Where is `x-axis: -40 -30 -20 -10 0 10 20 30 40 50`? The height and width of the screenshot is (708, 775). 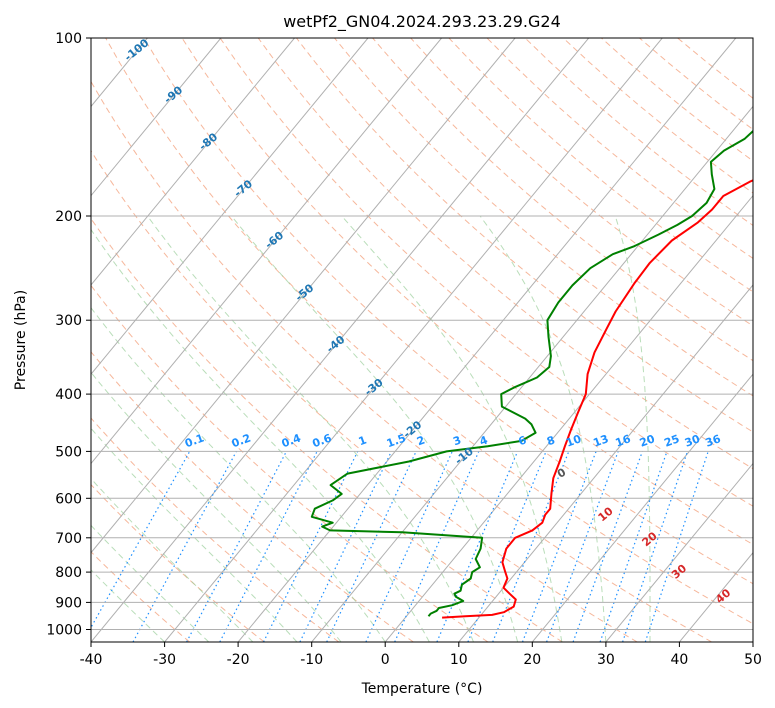 x-axis: -40 -30 -20 -10 0 10 20 30 40 50 is located at coordinates (421, 655).